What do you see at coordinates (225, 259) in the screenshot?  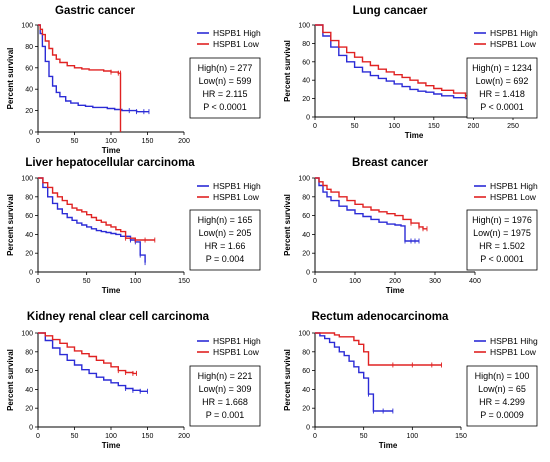 I see `stats-line: P = 0.004` at bounding box center [225, 259].